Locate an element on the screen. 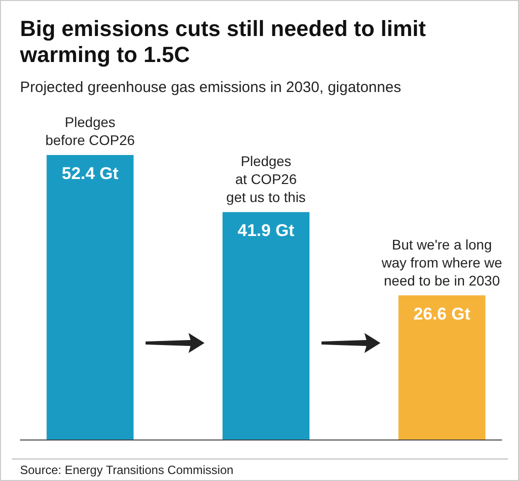 The image size is (519, 481). source-note: Source: Energy Transitions Commission is located at coordinates (127, 470).